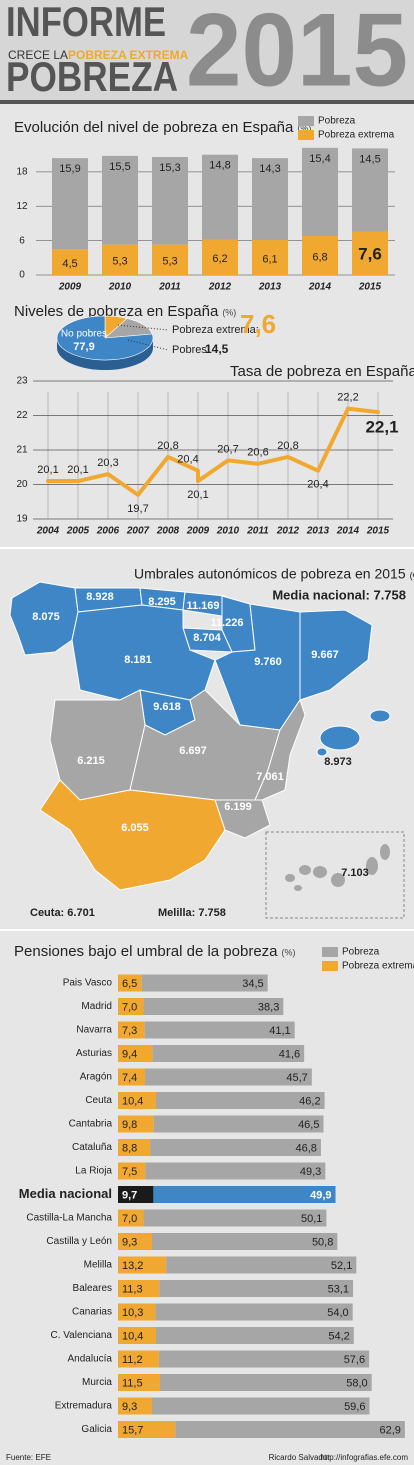 The height and width of the screenshot is (1465, 414). I want to click on value-label: 9,8, so click(129, 1125).